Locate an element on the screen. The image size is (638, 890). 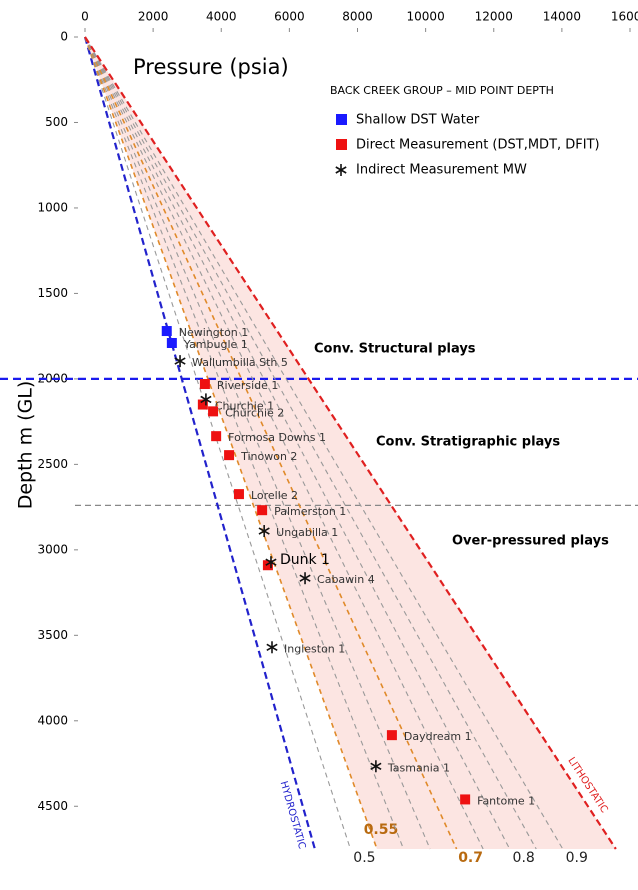
gradient-label: 0.9 is located at coordinates (577, 858).